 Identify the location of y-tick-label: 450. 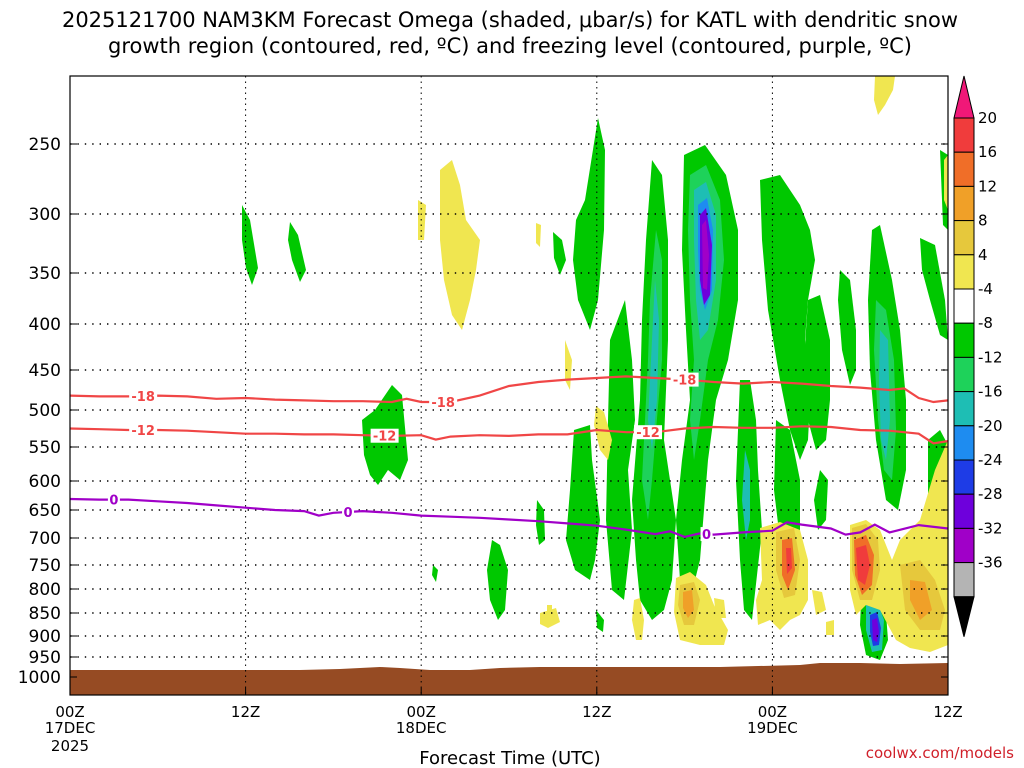
(45, 371).